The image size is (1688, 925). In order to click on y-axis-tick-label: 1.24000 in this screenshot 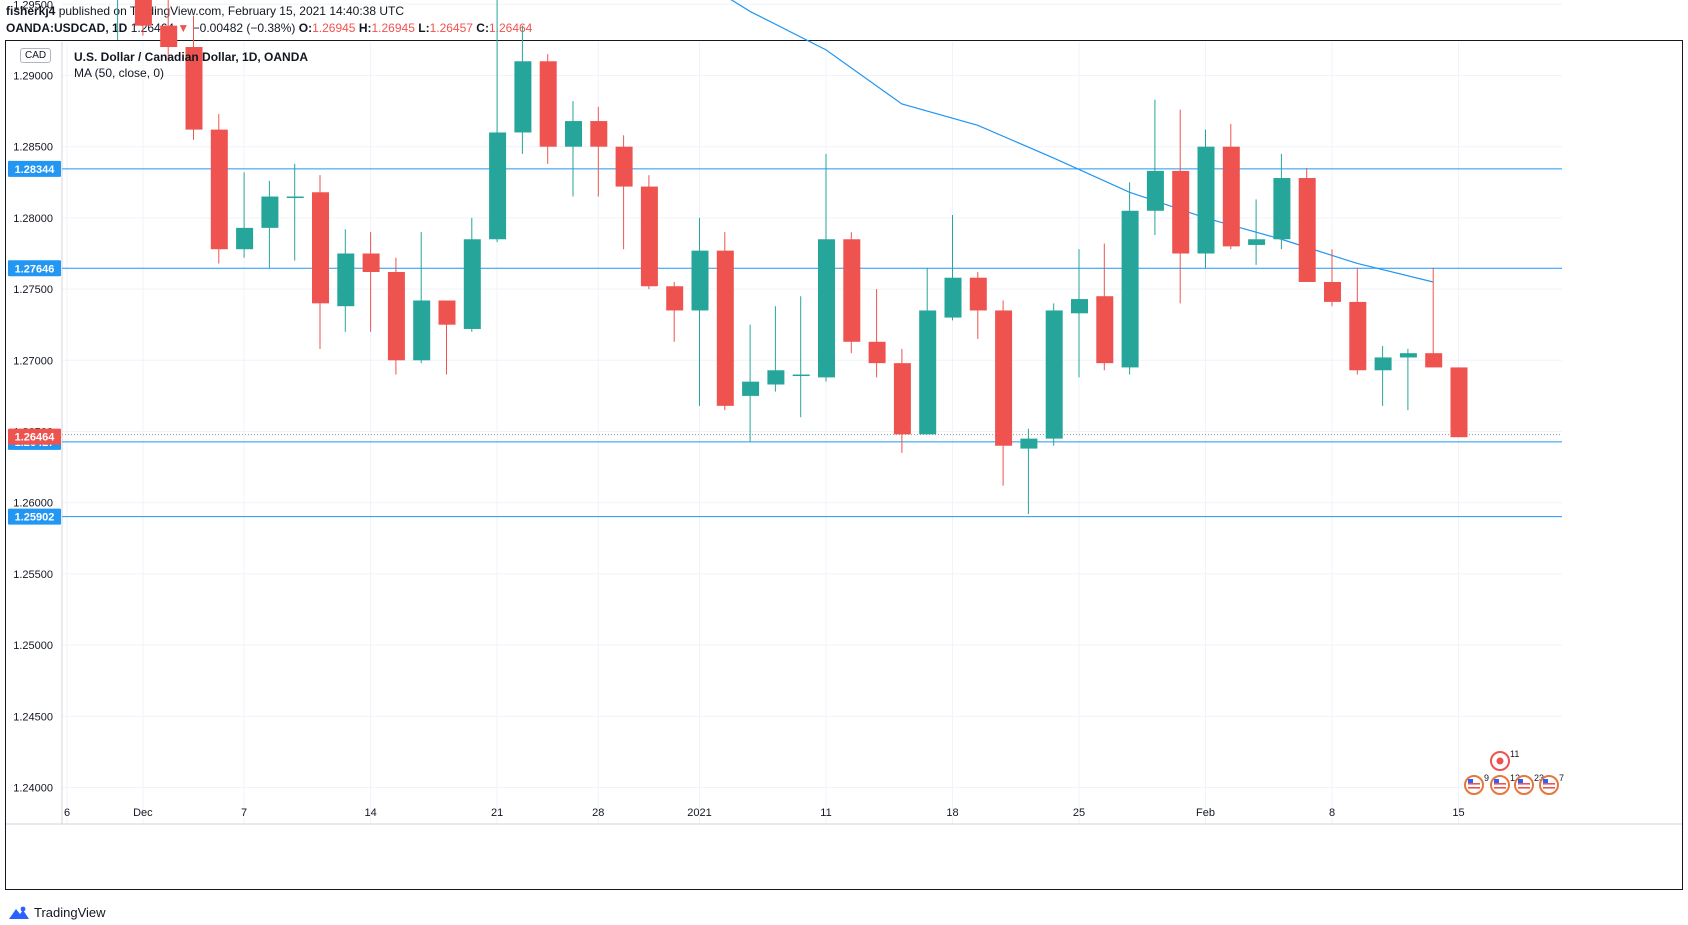, I will do `click(33, 789)`.